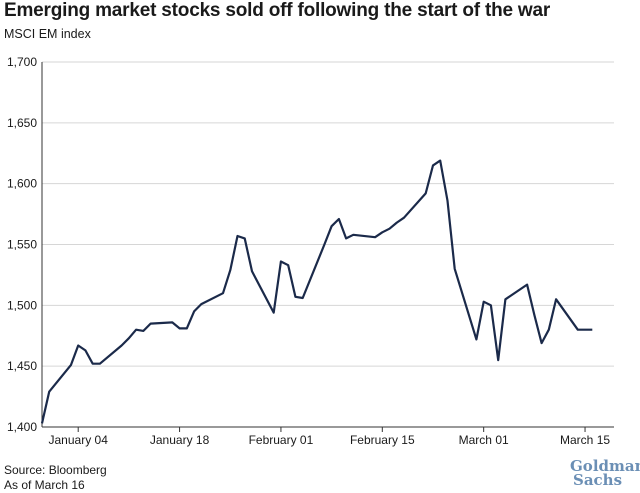 Image resolution: width=640 pixels, height=493 pixels. What do you see at coordinates (44, 485) in the screenshot?
I see `as-of-note: As of March 16` at bounding box center [44, 485].